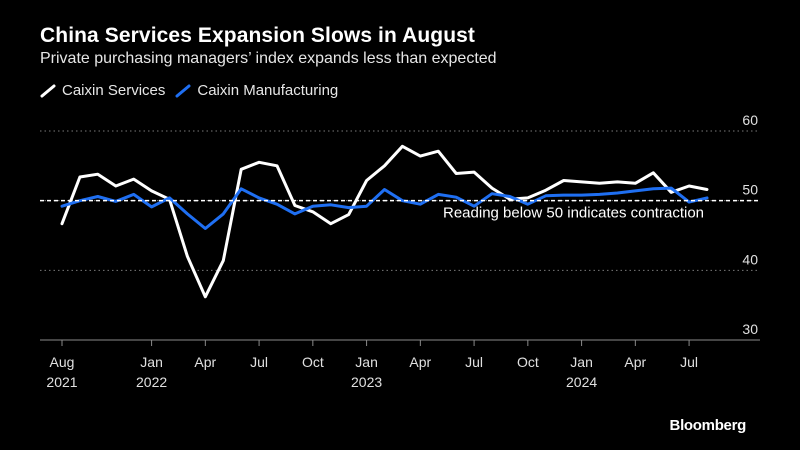 This screenshot has height=450, width=800. I want to click on source-logo: Bloomberg, so click(708, 425).